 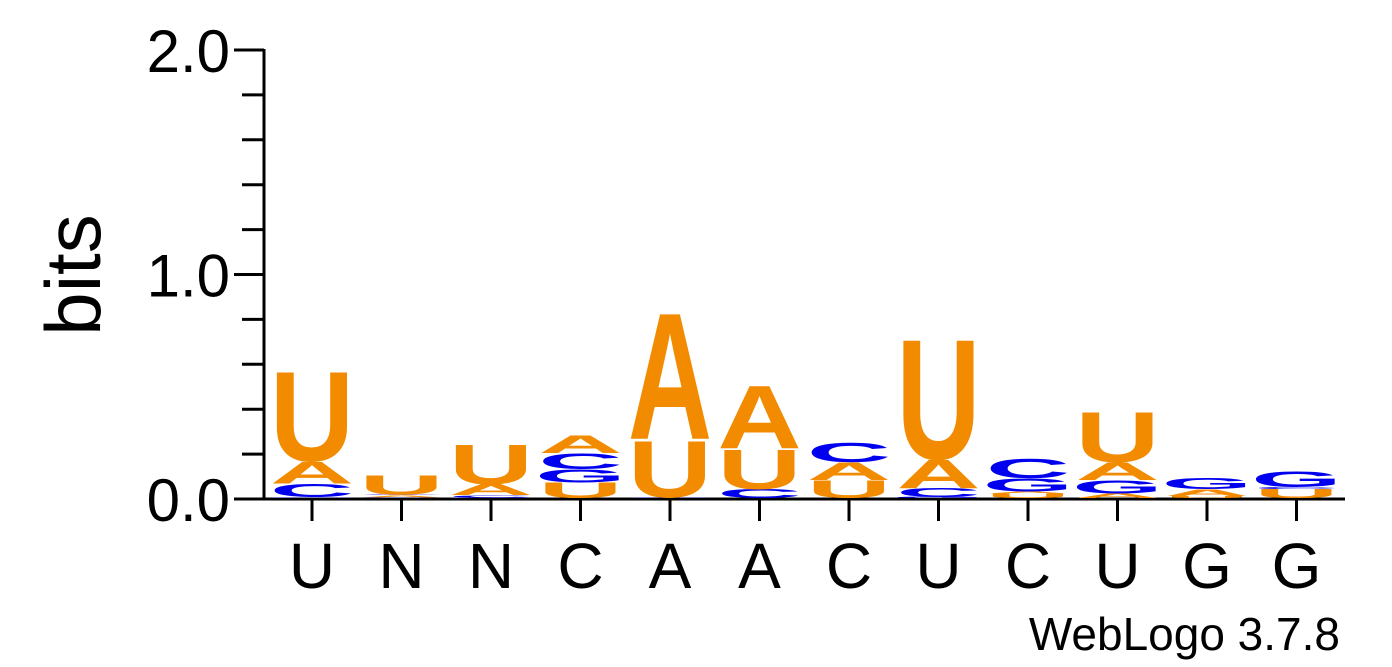 I want to click on y-axis-label: bits, so click(x=73, y=274).